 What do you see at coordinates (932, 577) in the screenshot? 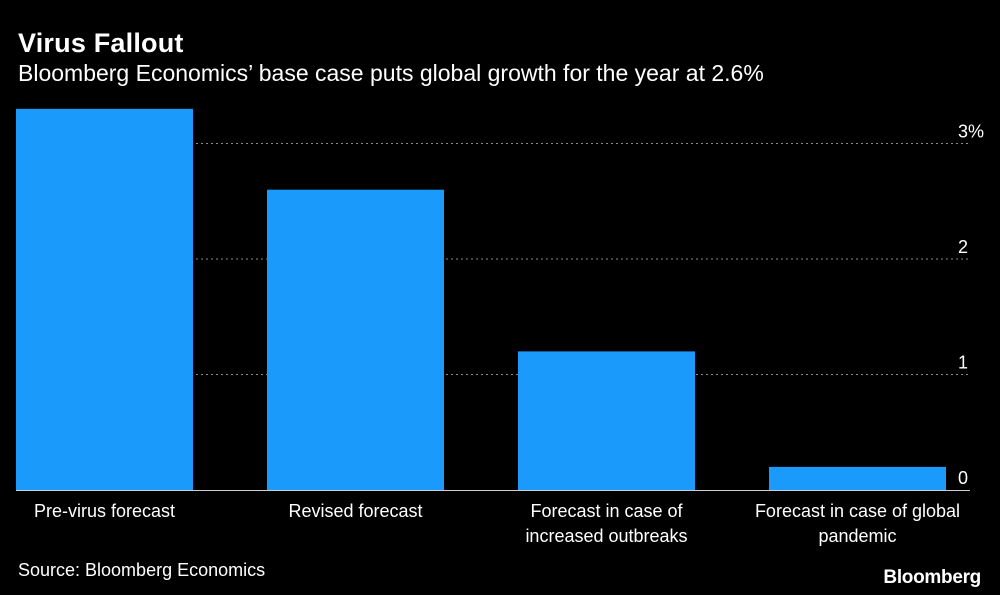
I see `bloomberg-logo: Bloomberg` at bounding box center [932, 577].